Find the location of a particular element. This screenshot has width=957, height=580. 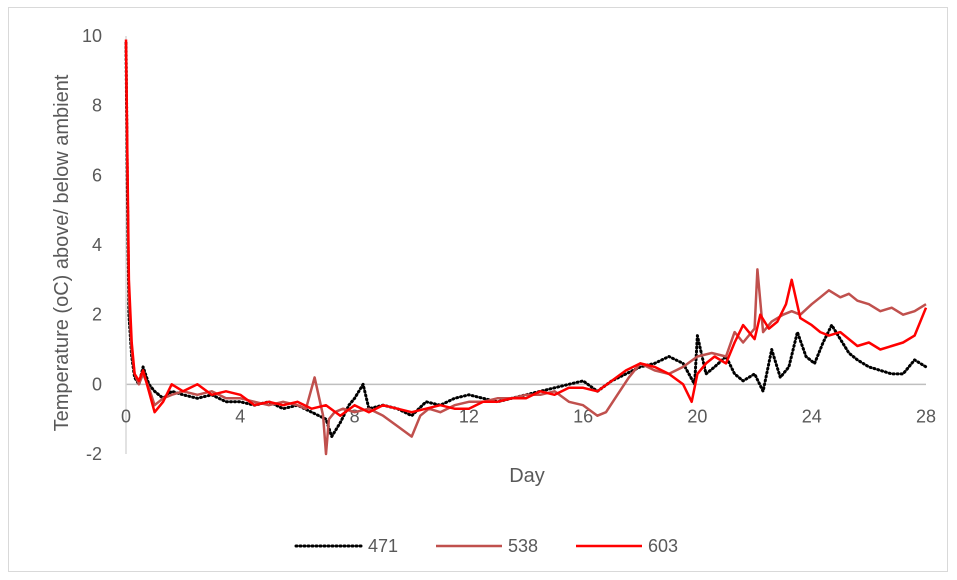

y-tick-label: 8 is located at coordinates (97, 106).